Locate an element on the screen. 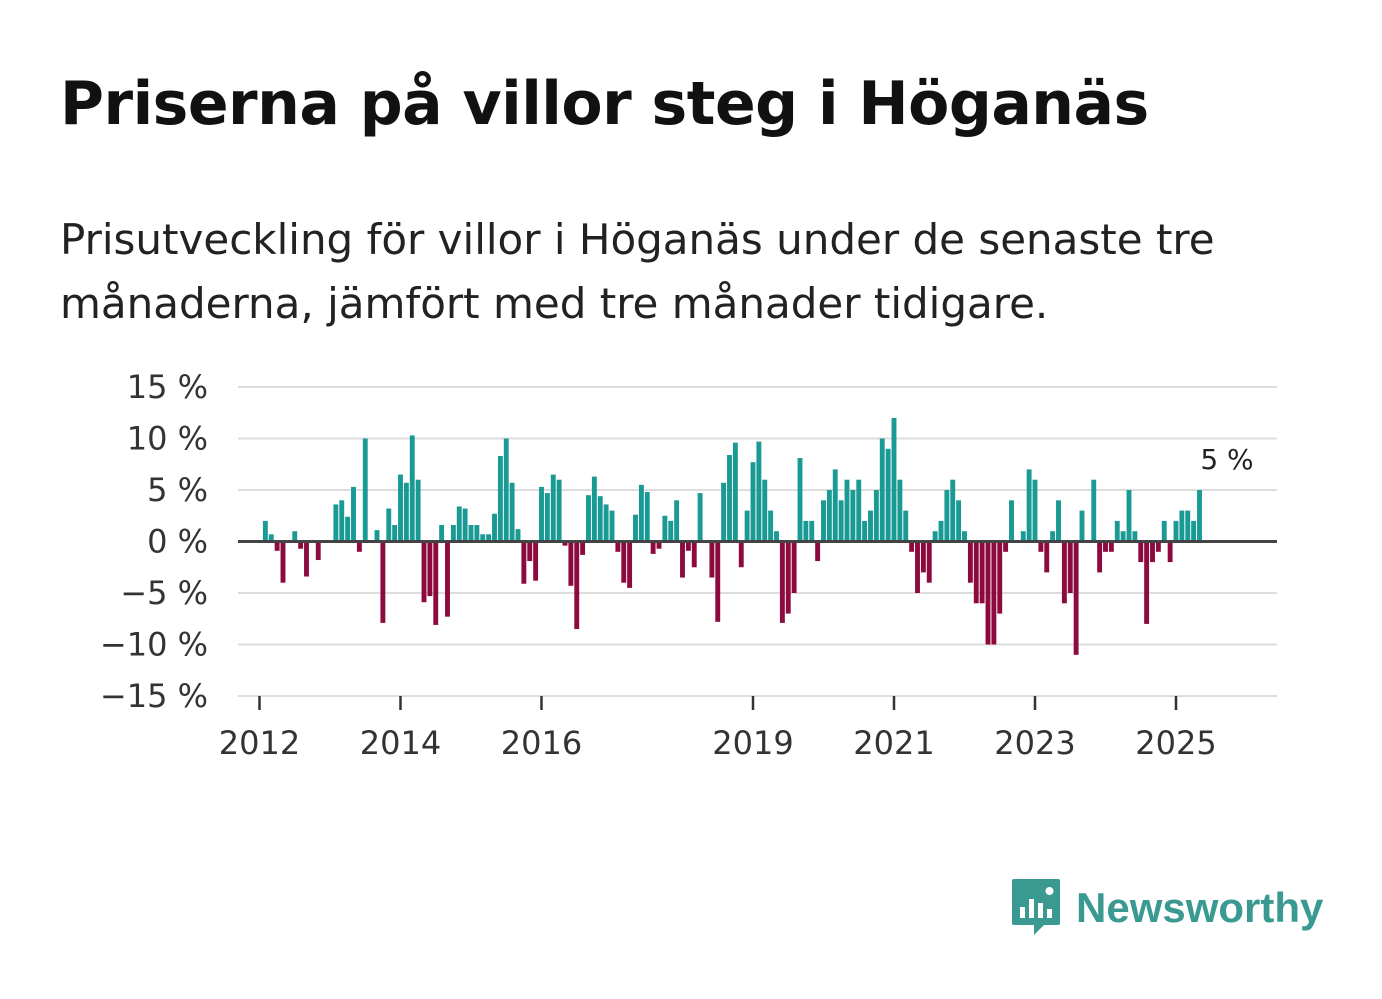 This screenshot has width=1382, height=999. chart-title: Priserna på villor steg i Höganäs is located at coordinates (604, 104).